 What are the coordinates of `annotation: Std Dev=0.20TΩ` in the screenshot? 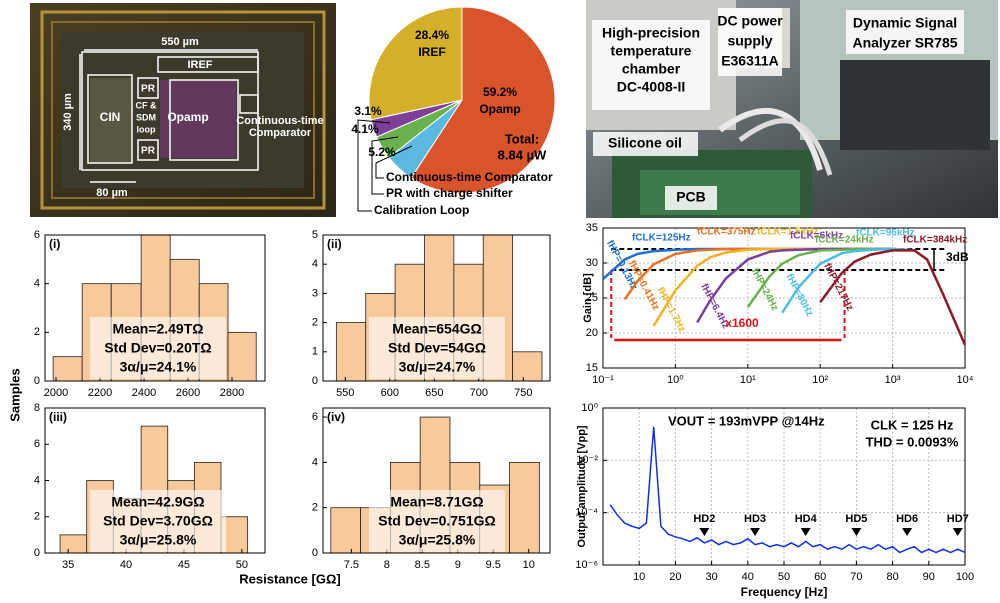 It's located at (157, 348).